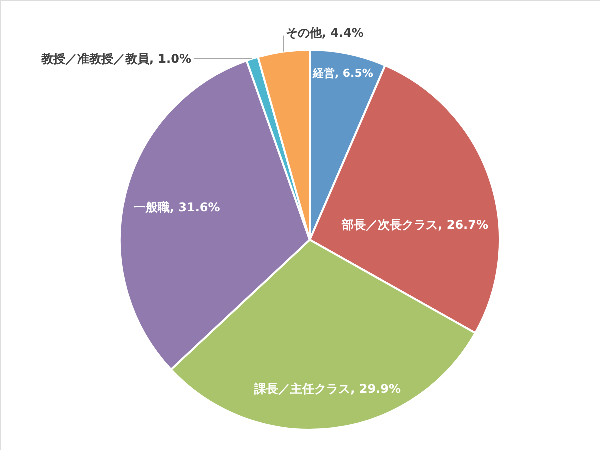  What do you see at coordinates (177, 207) in the screenshot?
I see `slice-label: 一般職, 31.6%` at bounding box center [177, 207].